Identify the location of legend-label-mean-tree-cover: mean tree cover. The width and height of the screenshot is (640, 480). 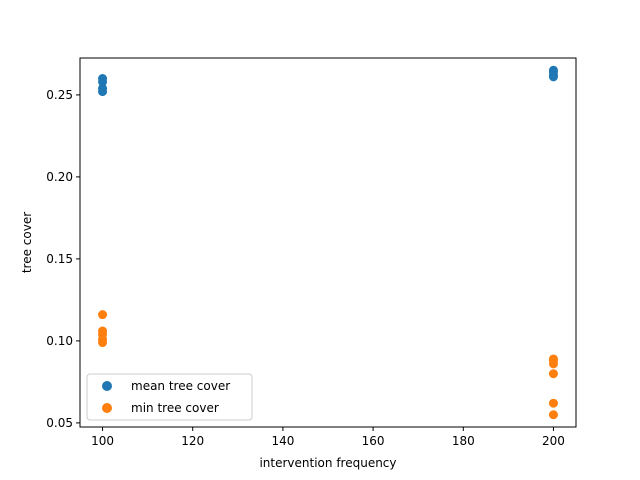
(180, 386).